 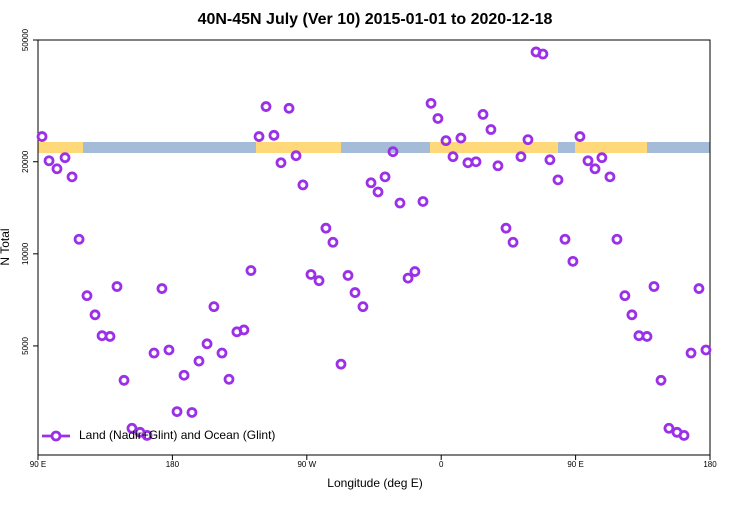 What do you see at coordinates (25, 345) in the screenshot?
I see `y-tick-label: 5000` at bounding box center [25, 345].